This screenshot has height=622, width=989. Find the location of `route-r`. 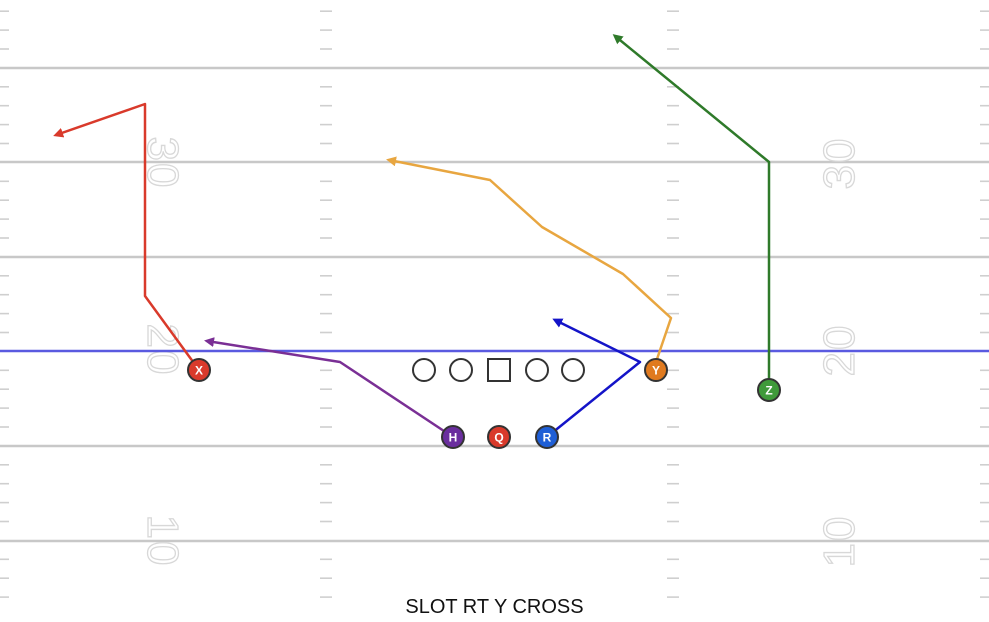

route-r is located at coordinates (594, 378).